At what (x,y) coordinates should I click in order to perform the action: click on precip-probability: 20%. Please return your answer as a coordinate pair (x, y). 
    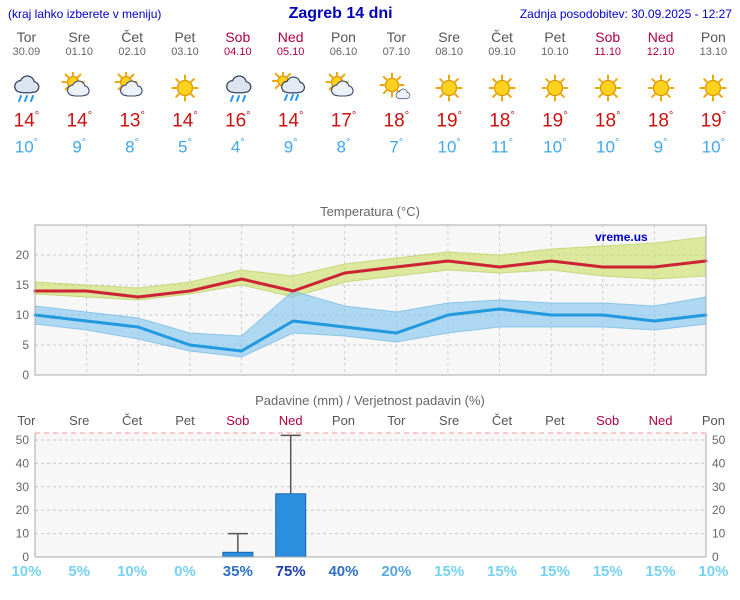
    Looking at the image, I should click on (396, 571).